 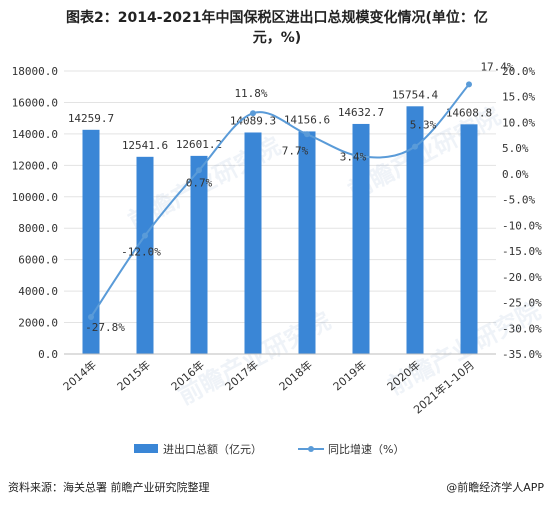 What do you see at coordinates (518, 122) in the screenshot?
I see `right-tick-label: 10.0%` at bounding box center [518, 122].